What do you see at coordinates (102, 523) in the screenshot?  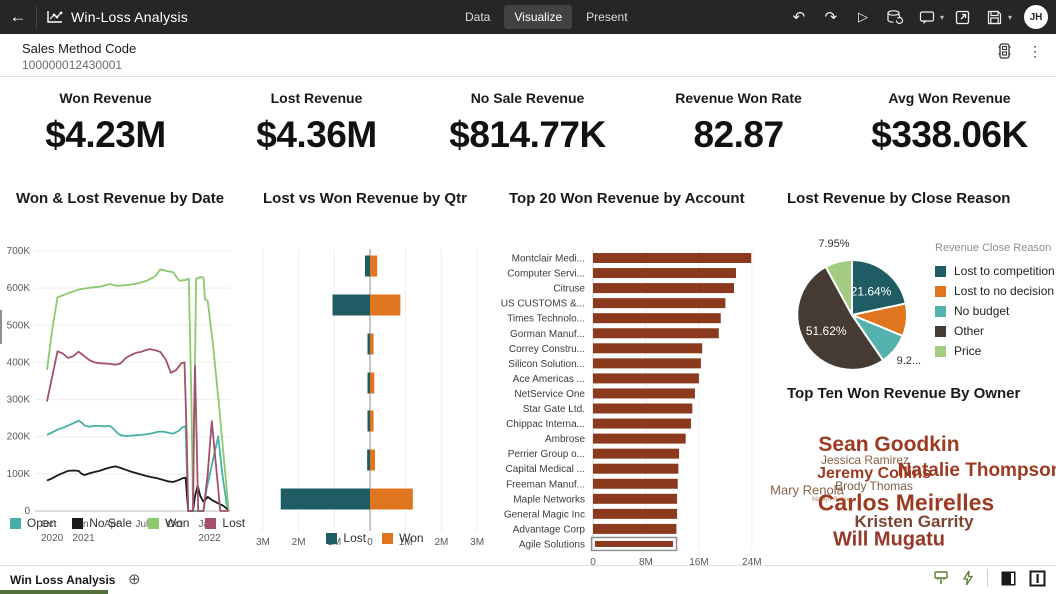 I see `legend-item-no-sale: No Sale` at bounding box center [102, 523].